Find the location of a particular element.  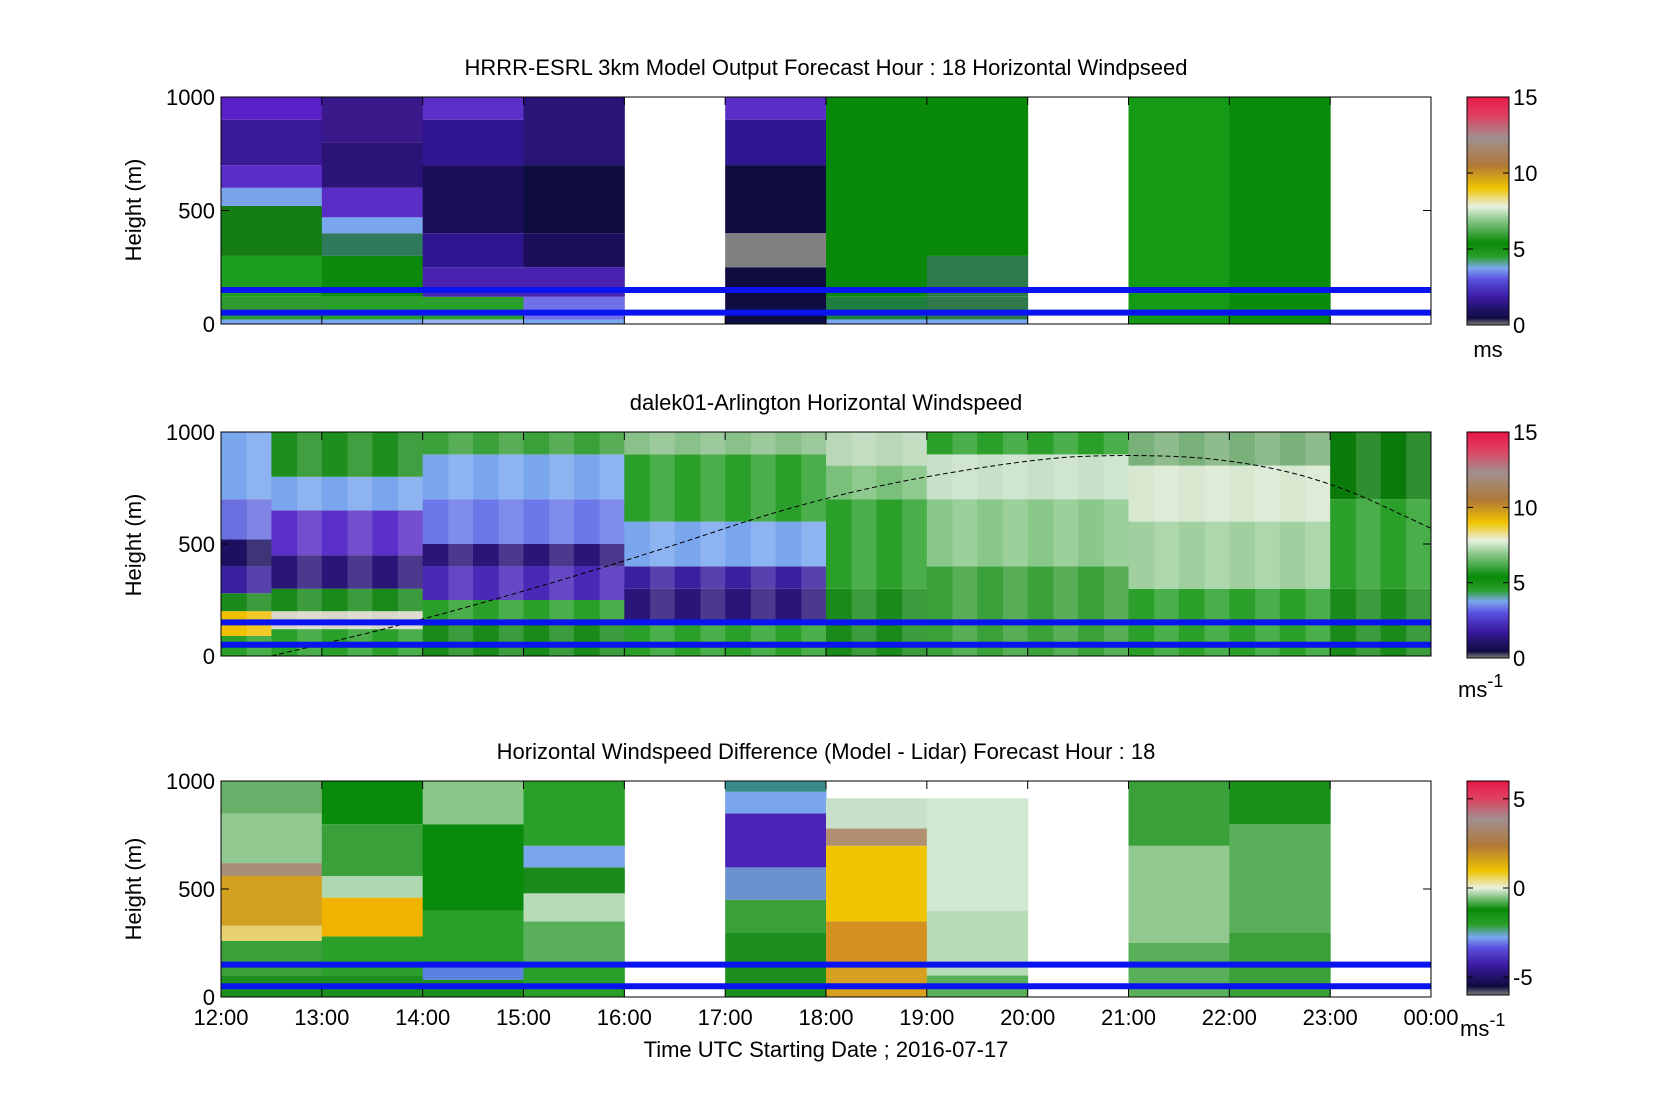

colorbar-tick-label: 10 is located at coordinates (1525, 507).